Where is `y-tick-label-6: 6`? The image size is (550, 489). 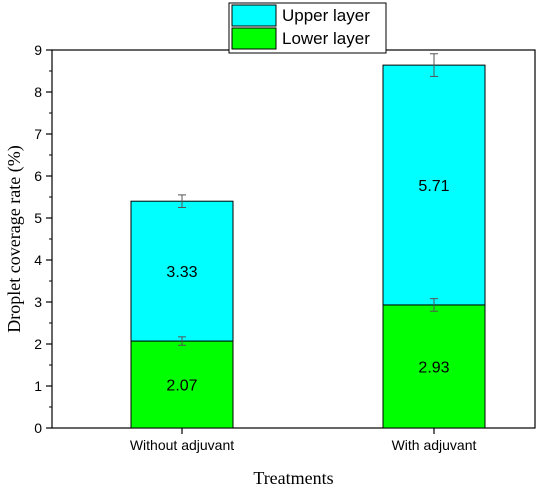 y-tick-label-6: 6 is located at coordinates (38, 176).